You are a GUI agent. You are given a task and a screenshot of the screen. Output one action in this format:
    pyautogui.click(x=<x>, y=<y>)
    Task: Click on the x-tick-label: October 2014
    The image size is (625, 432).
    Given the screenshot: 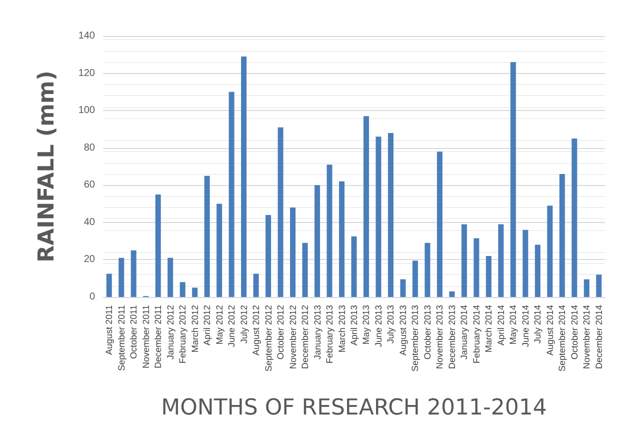 What is the action you would take?
    pyautogui.click(x=574, y=332)
    